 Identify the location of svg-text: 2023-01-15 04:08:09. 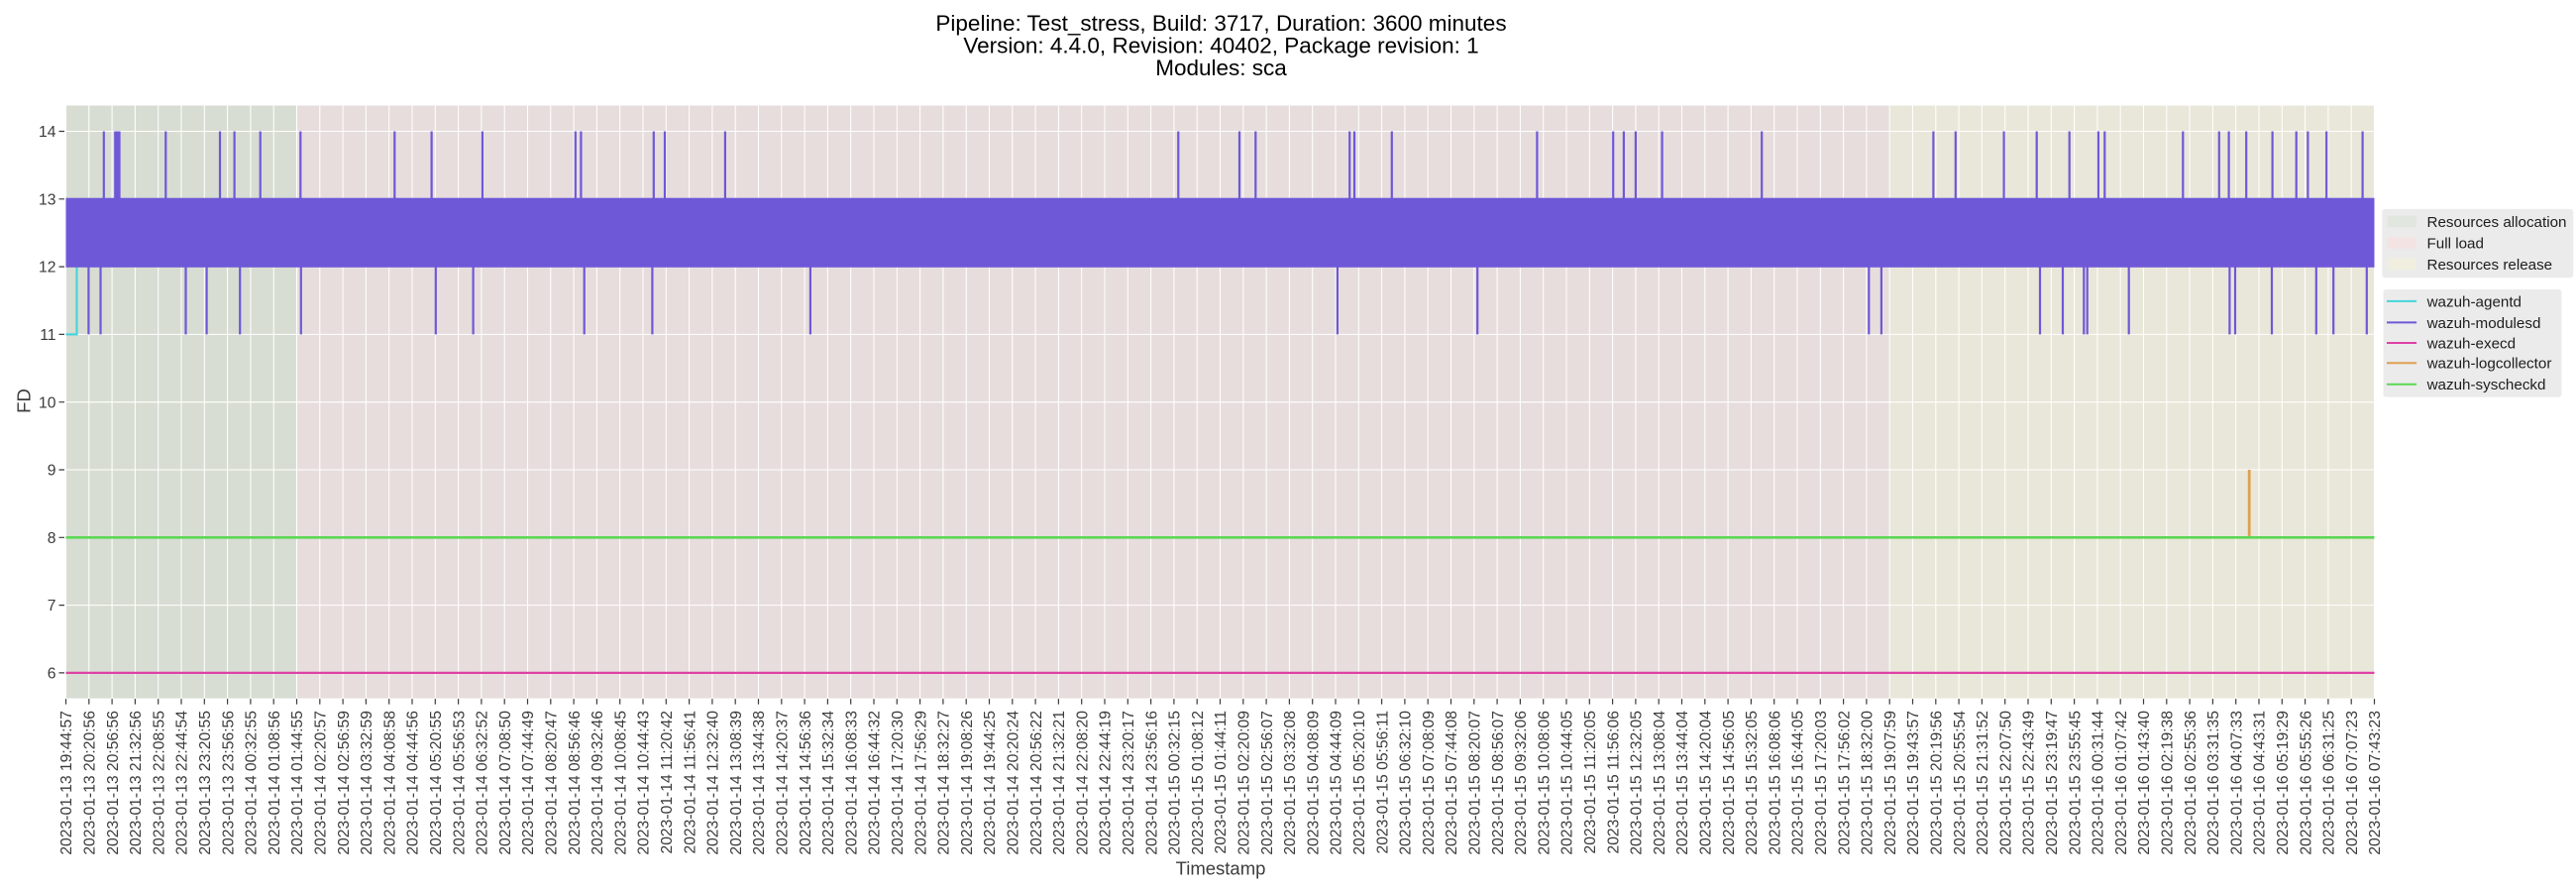
(1313, 783).